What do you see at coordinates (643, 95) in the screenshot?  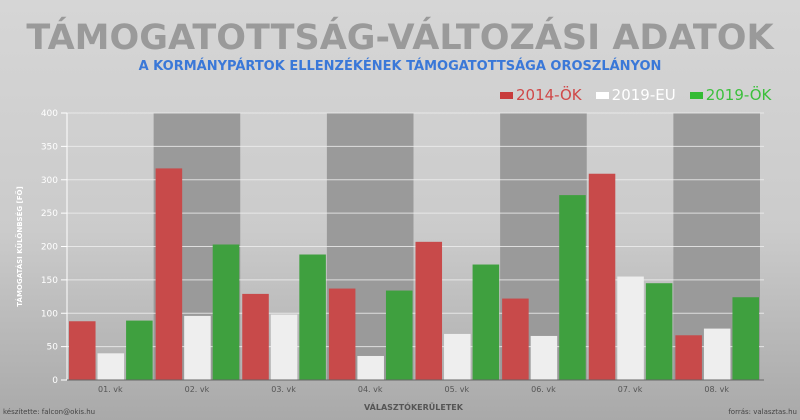 I see `legend-label: 2019-EU` at bounding box center [643, 95].